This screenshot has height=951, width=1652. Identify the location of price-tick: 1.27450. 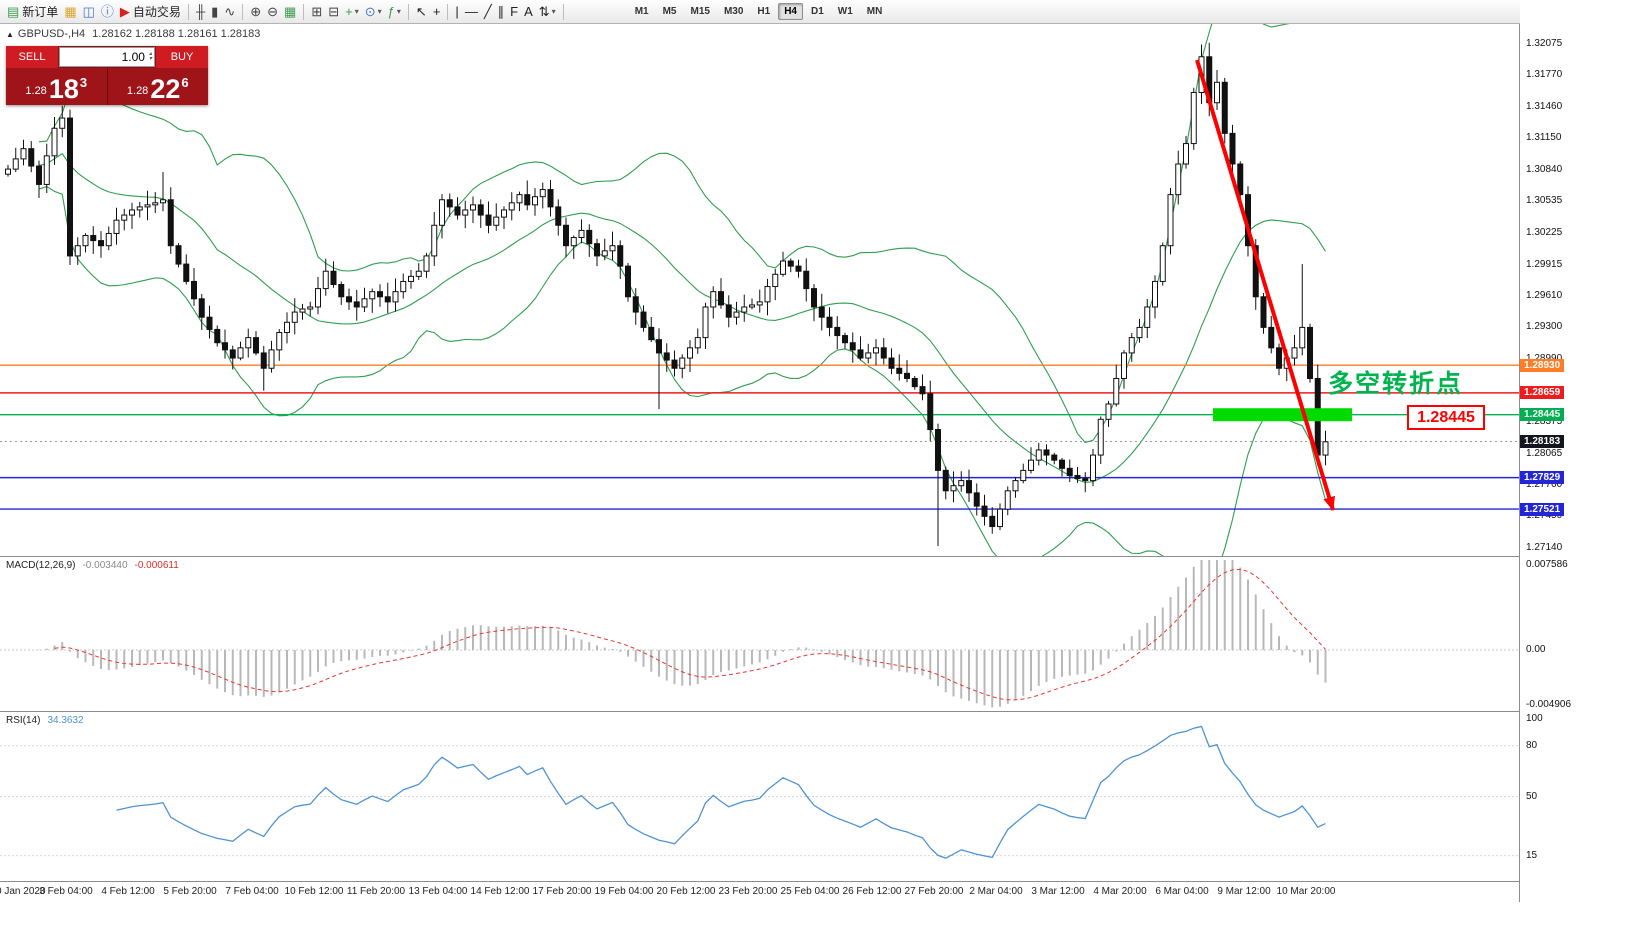
(1544, 516).